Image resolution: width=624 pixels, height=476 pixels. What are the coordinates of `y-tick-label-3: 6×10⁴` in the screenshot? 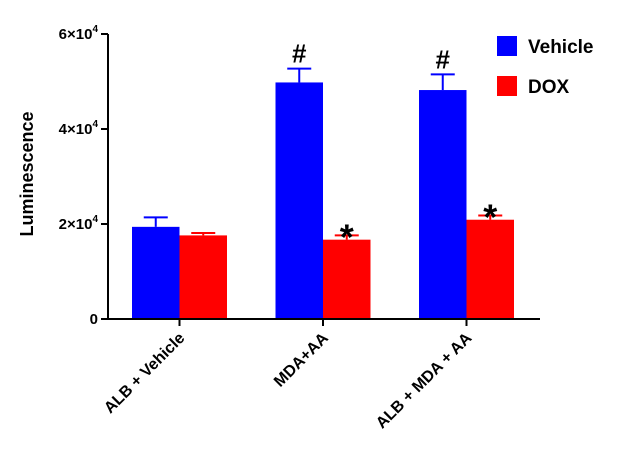 It's located at (79, 33).